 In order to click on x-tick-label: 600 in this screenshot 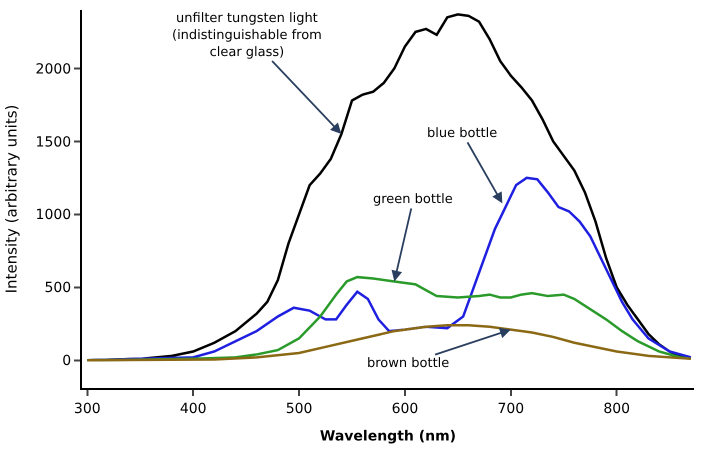, I will do `click(405, 408)`.